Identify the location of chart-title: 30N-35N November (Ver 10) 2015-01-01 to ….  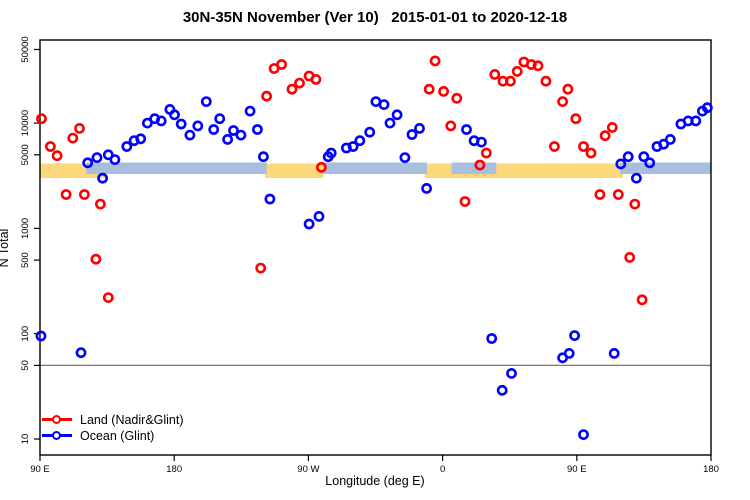
(375, 17).